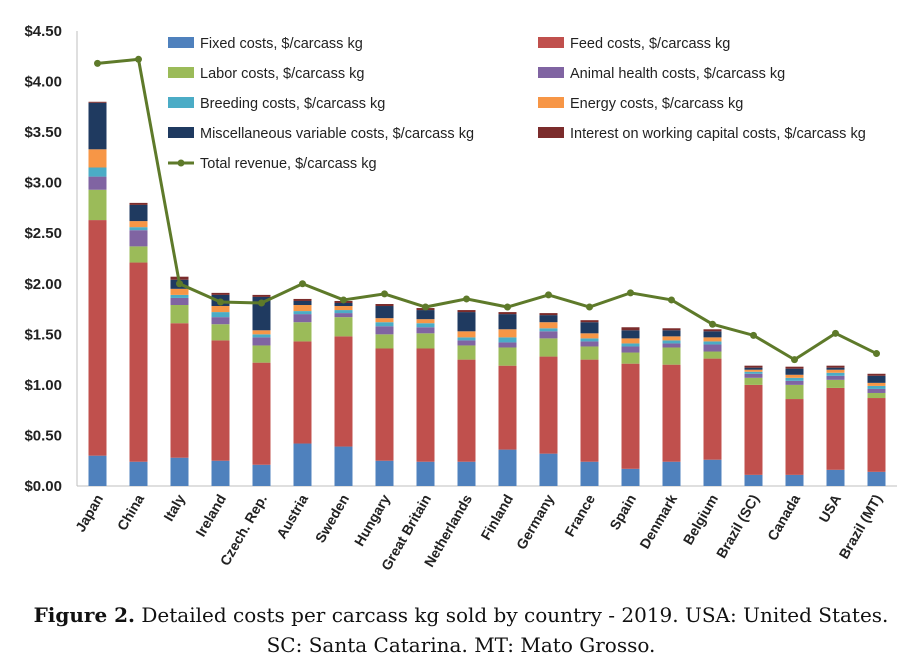  I want to click on x-tick-label: Germany, so click(535, 521).